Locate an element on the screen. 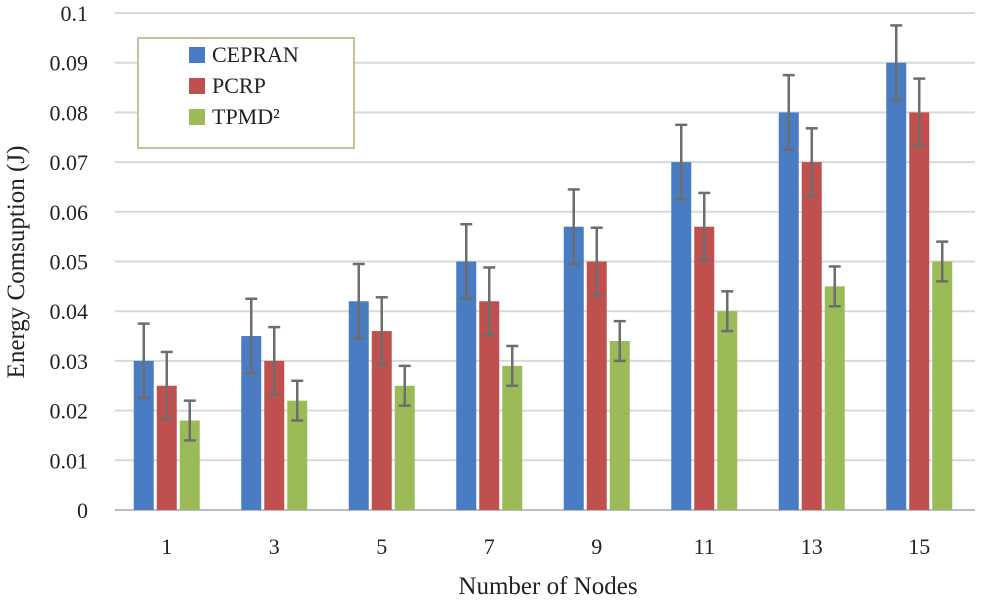 The image size is (992, 603). y-tick-label: 0.06 is located at coordinates (69, 212).